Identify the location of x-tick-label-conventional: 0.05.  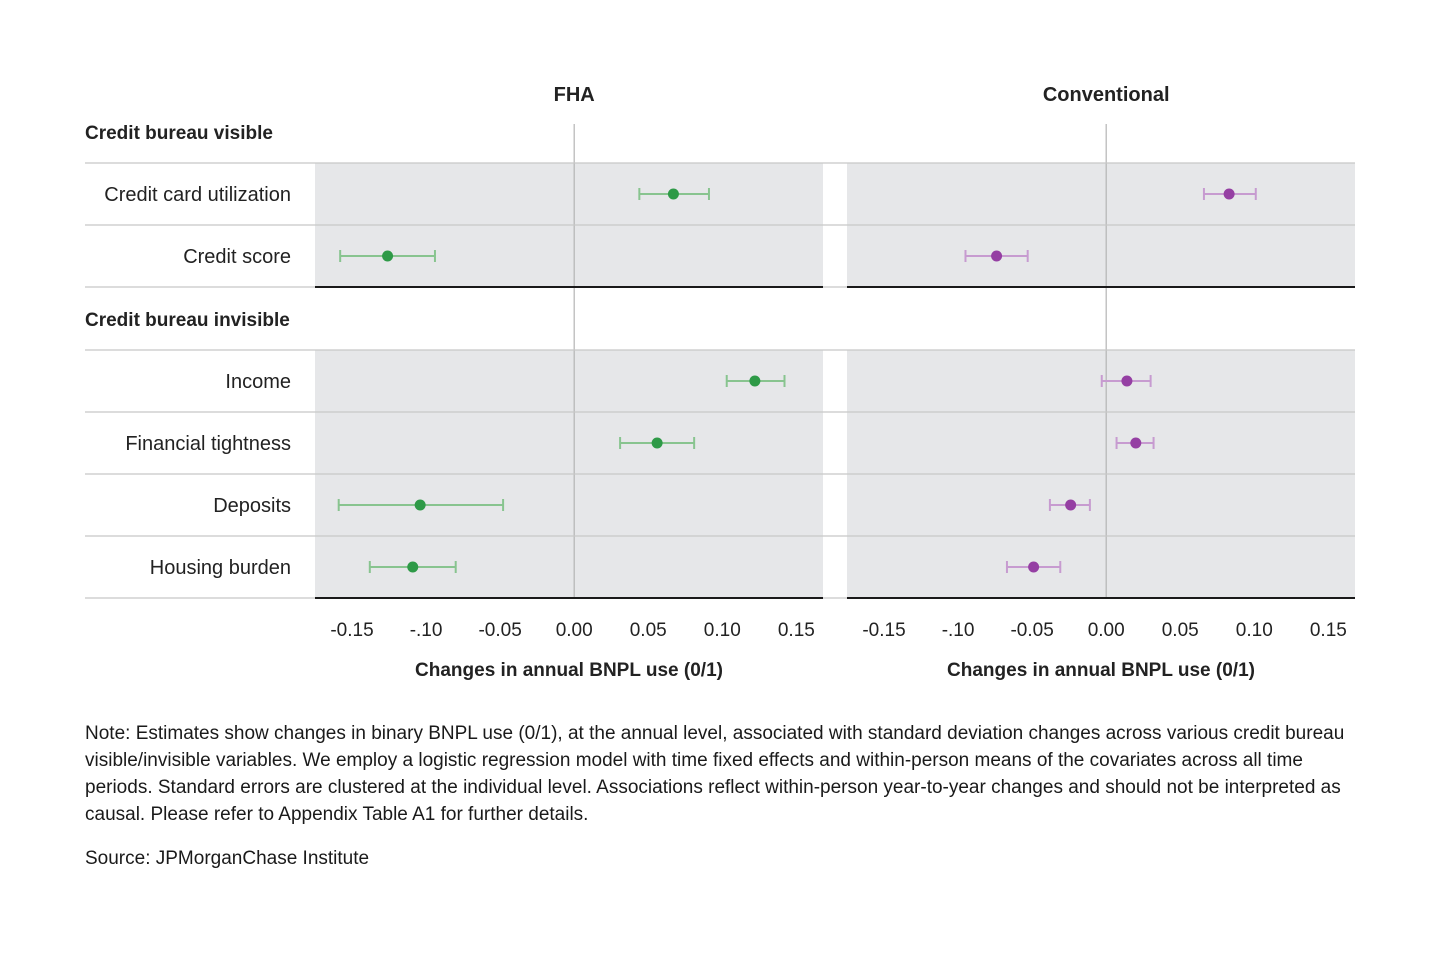
(1180, 630).